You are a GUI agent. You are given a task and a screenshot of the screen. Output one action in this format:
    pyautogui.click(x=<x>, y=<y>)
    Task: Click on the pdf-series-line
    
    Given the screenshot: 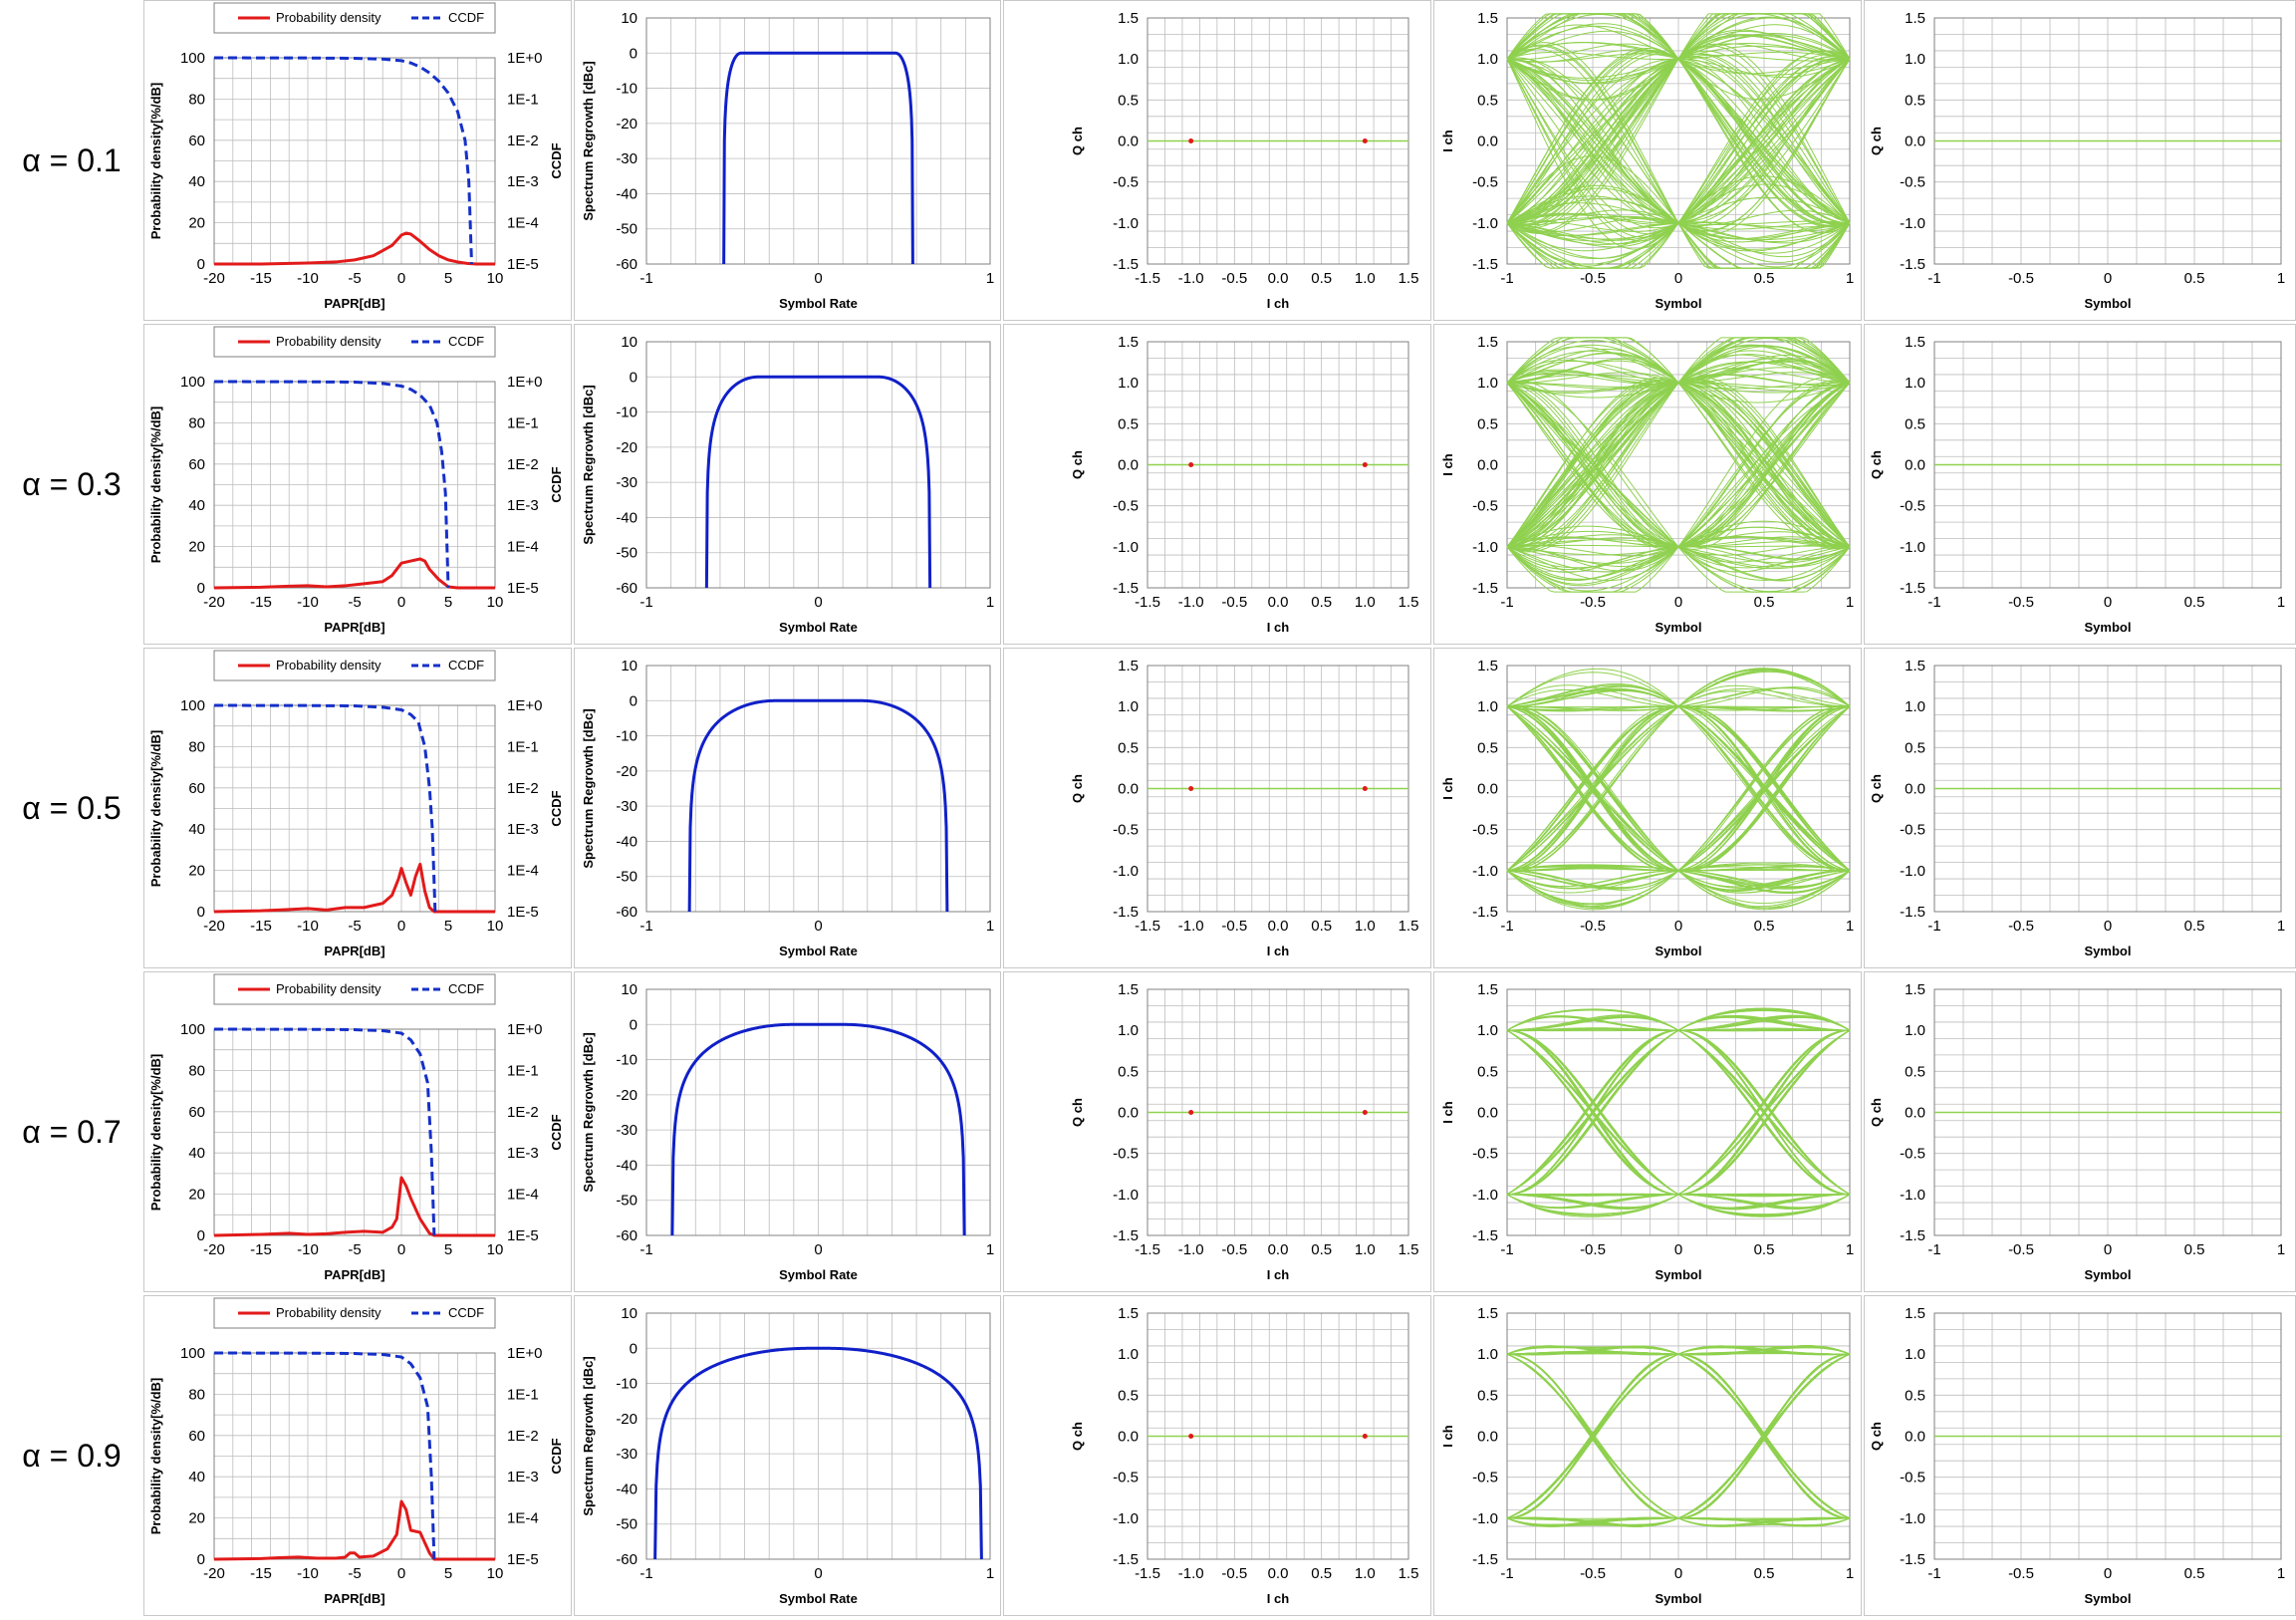 What is the action you would take?
    pyautogui.click(x=354, y=888)
    